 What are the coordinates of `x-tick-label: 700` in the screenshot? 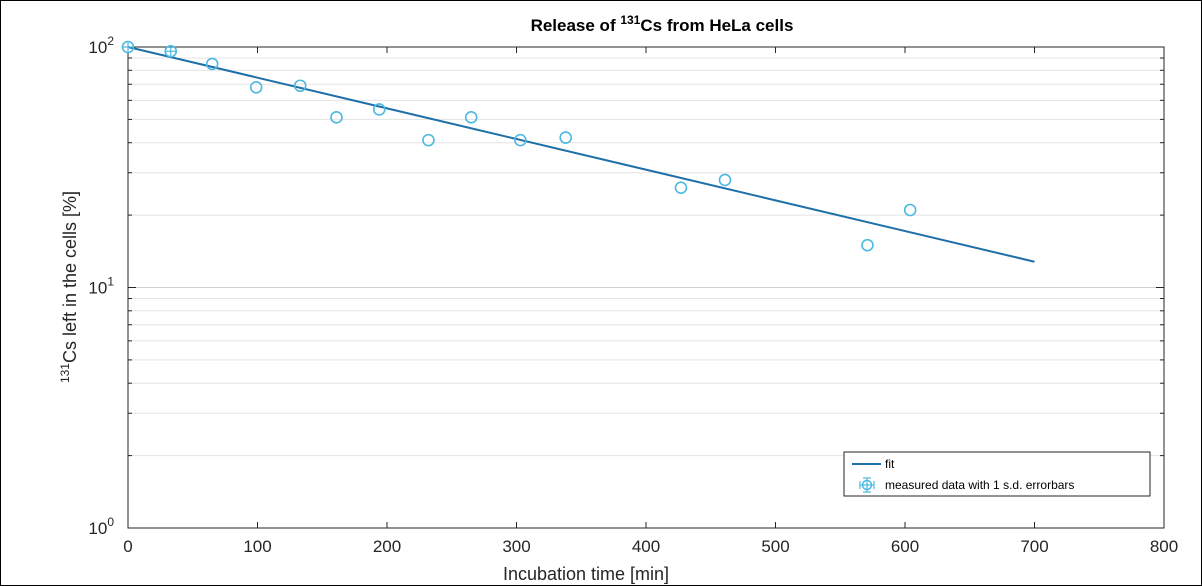 It's located at (1034, 546).